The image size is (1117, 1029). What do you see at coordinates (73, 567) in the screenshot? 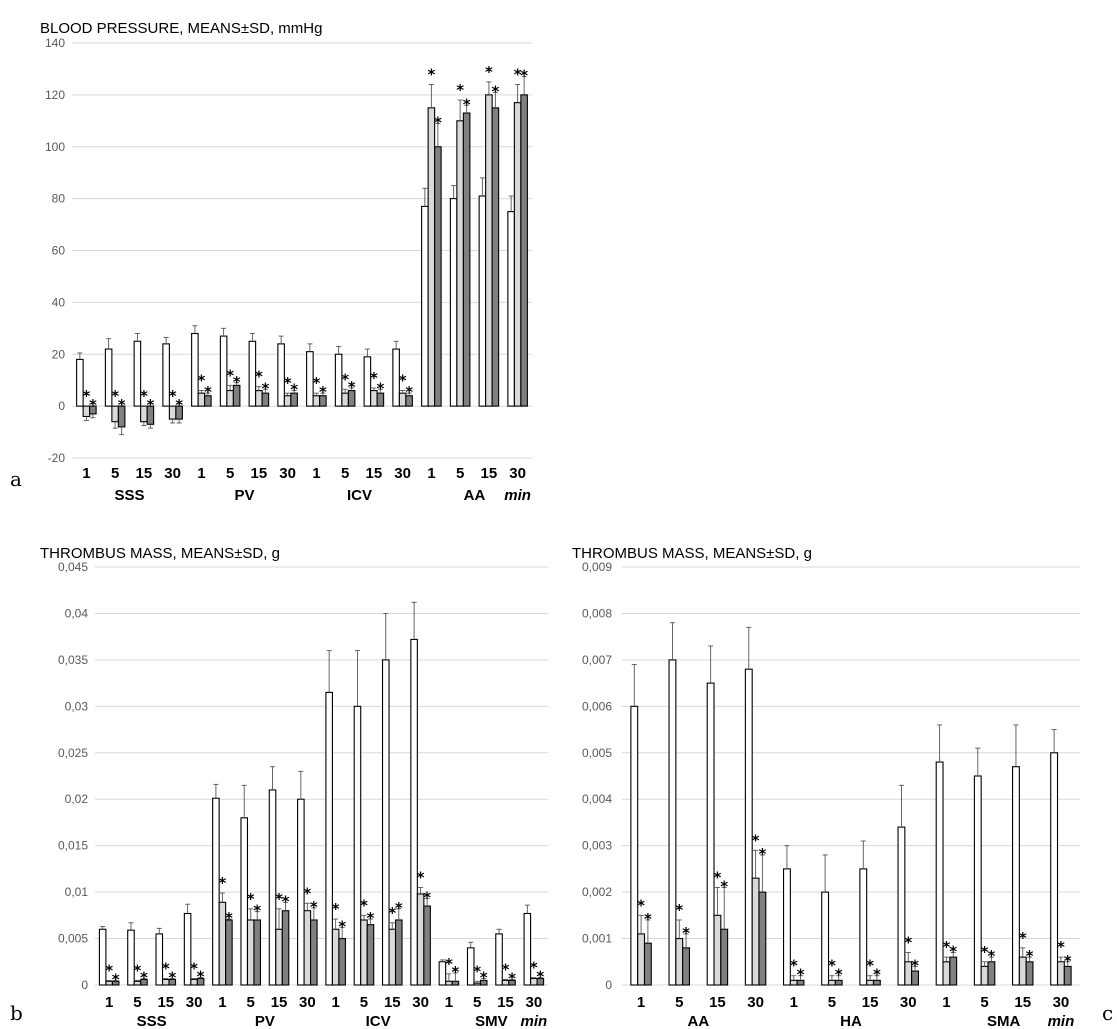
I see `y-tick-label: 0,045` at bounding box center [73, 567].